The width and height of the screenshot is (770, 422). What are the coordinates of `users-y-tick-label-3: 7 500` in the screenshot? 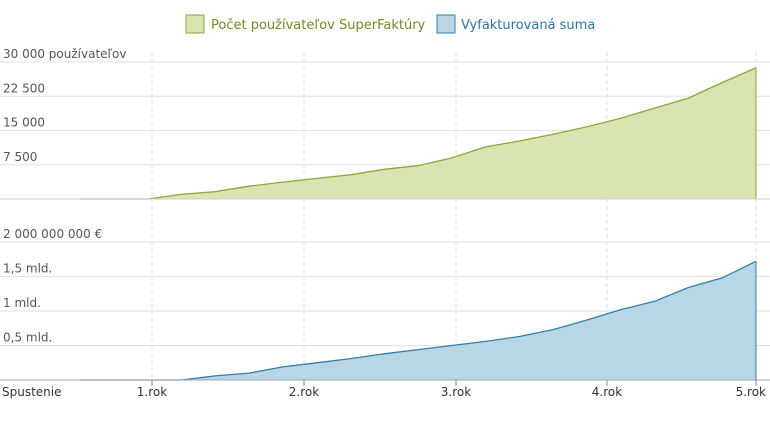 It's located at (20, 157).